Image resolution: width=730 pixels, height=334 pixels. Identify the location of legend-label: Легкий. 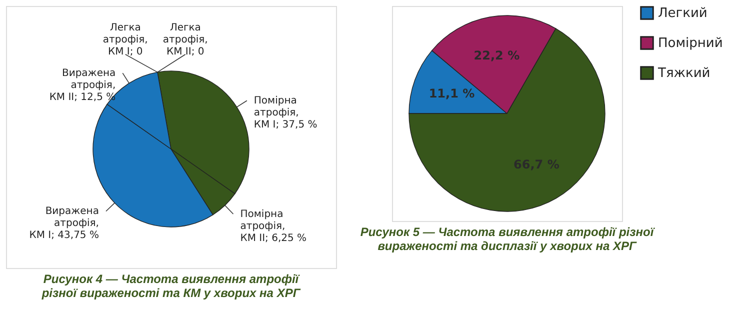
(683, 13).